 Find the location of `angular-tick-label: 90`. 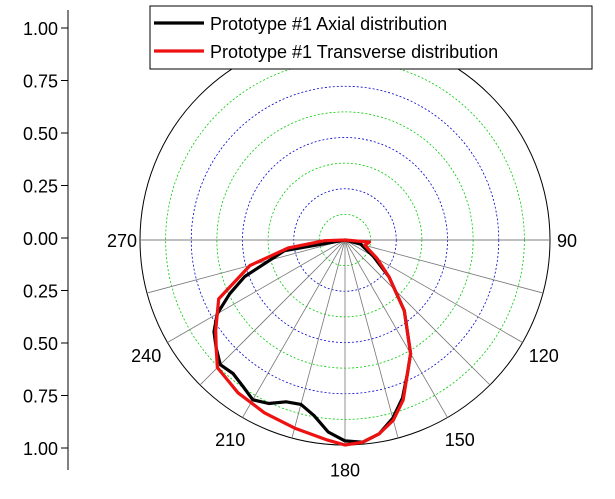

angular-tick-label: 90 is located at coordinates (567, 241).